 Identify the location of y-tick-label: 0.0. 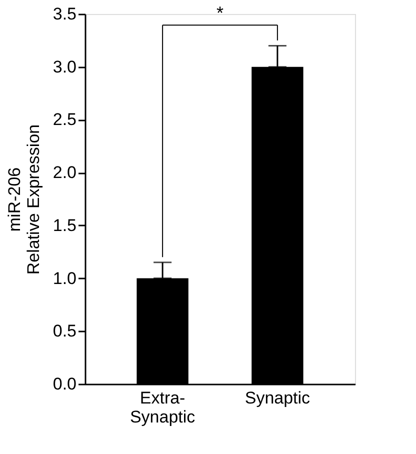
(64, 384).